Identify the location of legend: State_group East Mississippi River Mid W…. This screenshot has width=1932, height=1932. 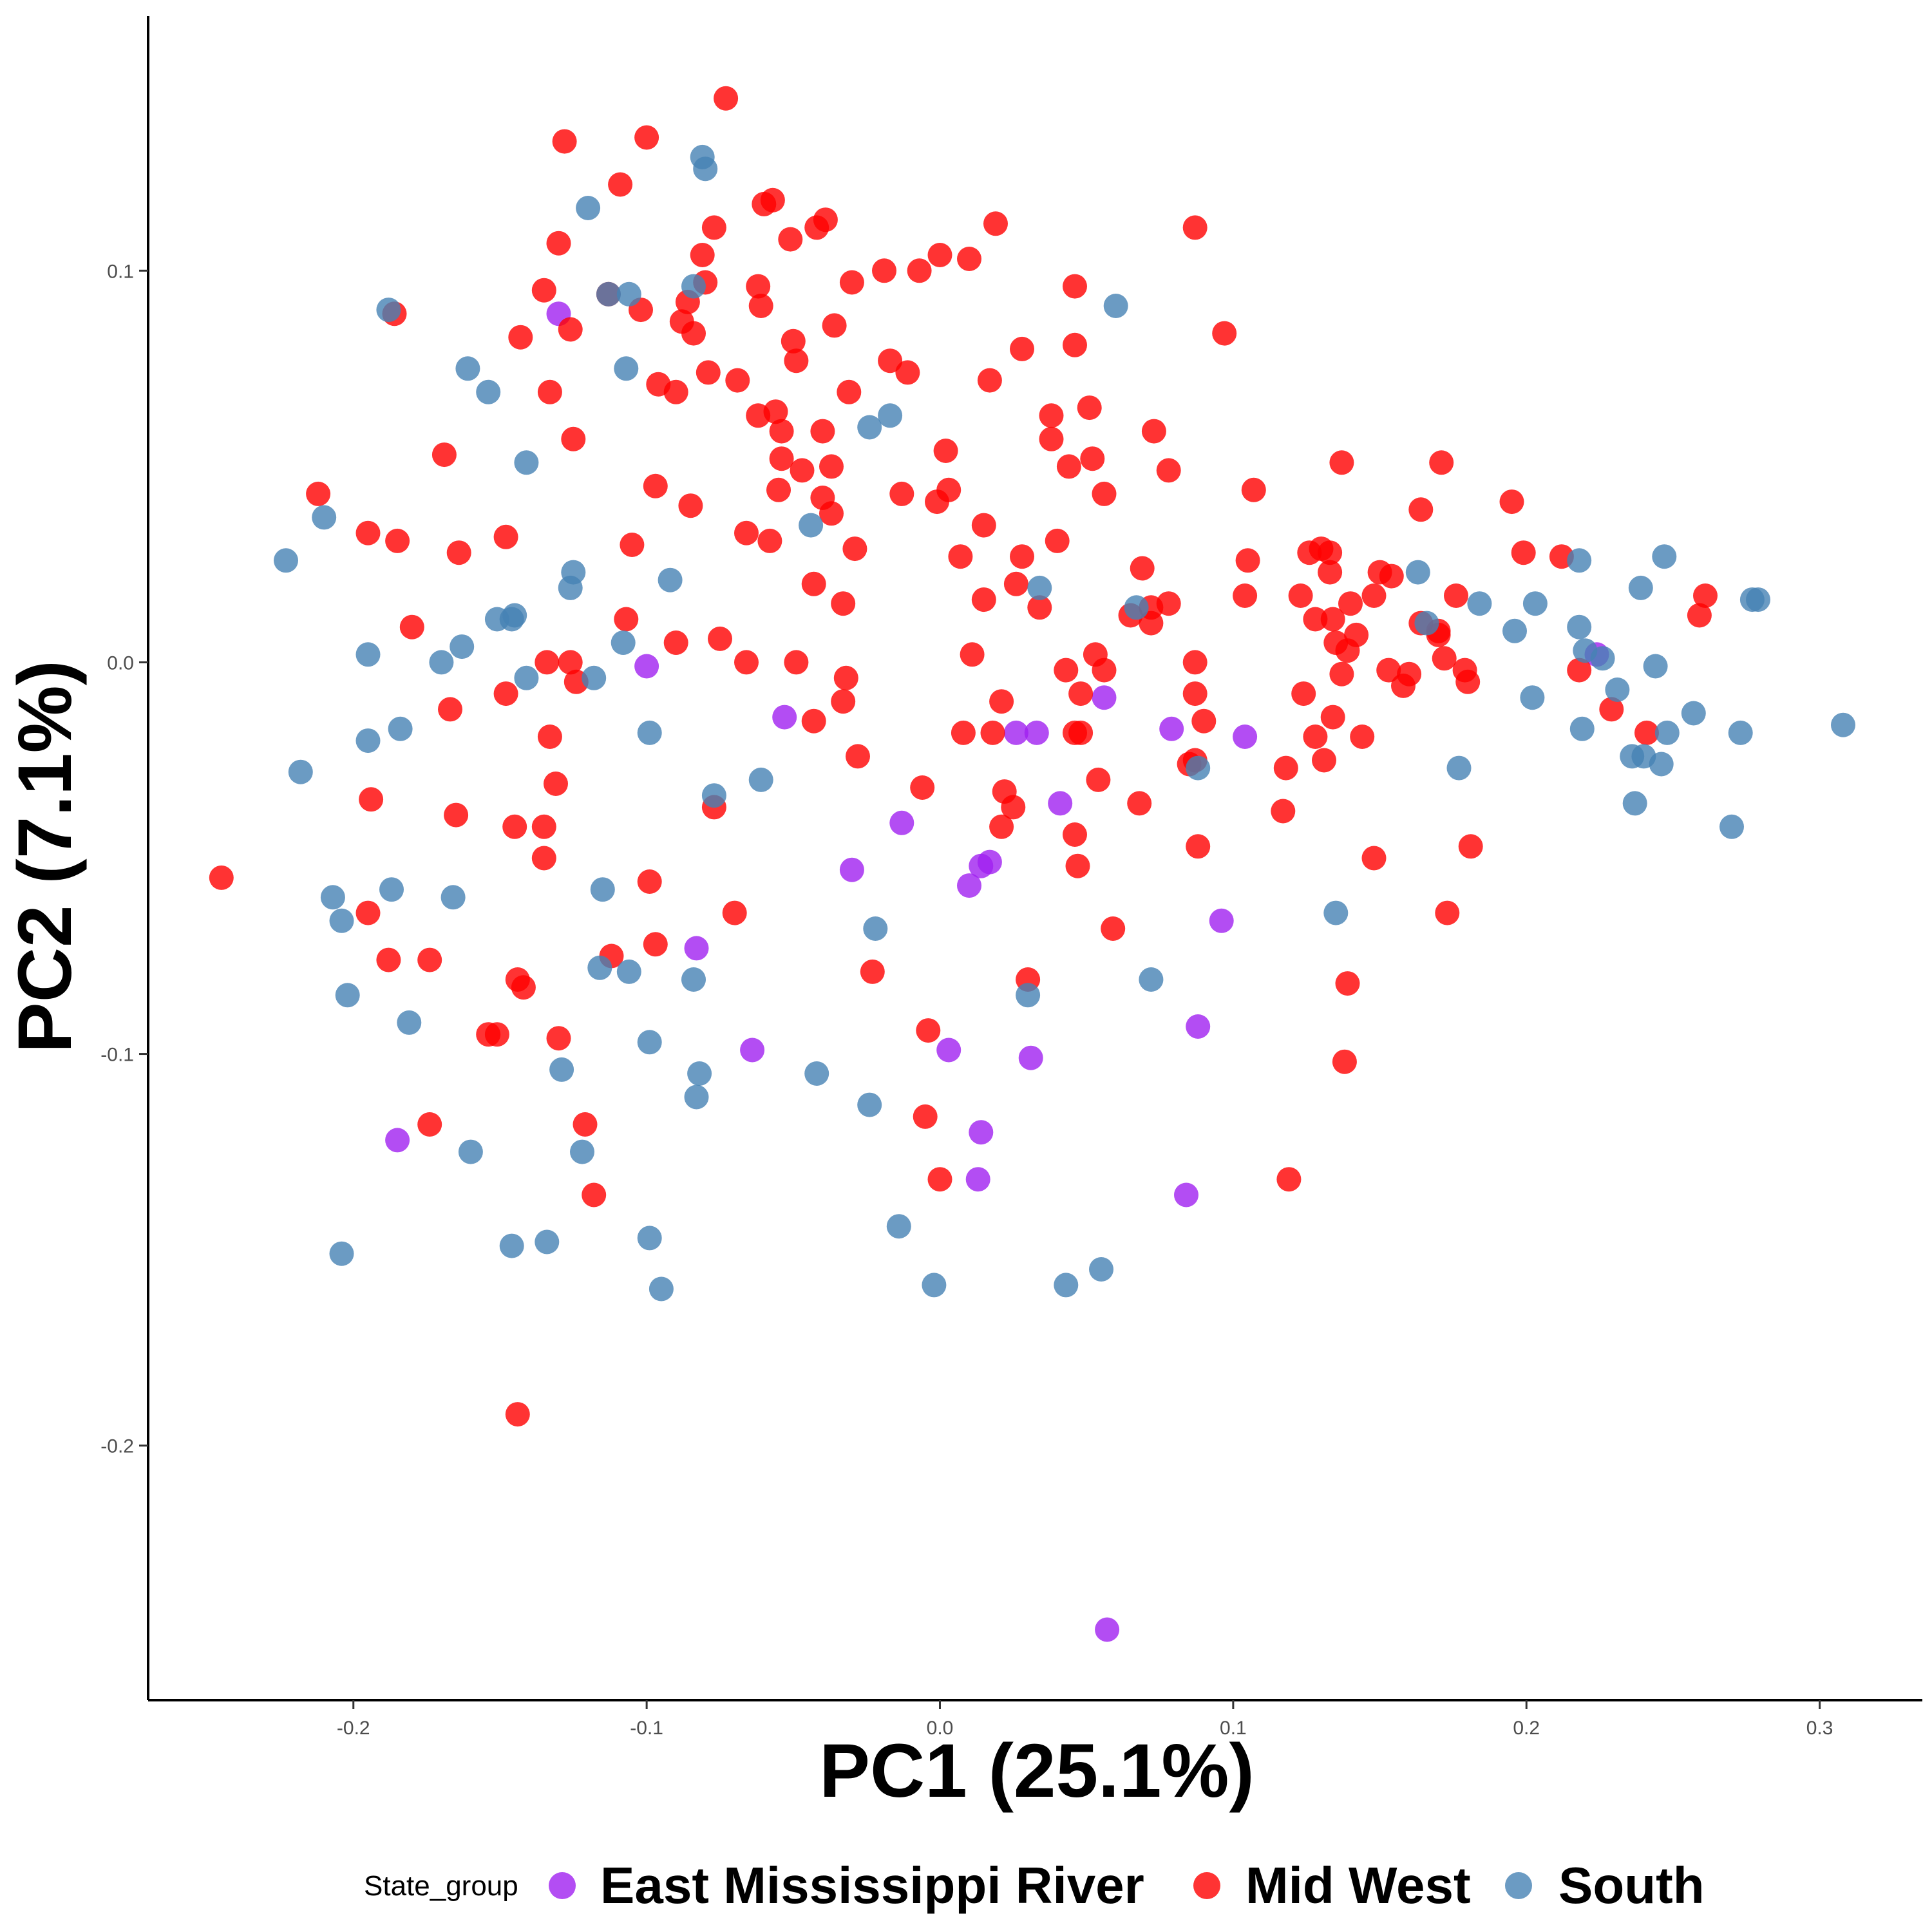
(1034, 1886).